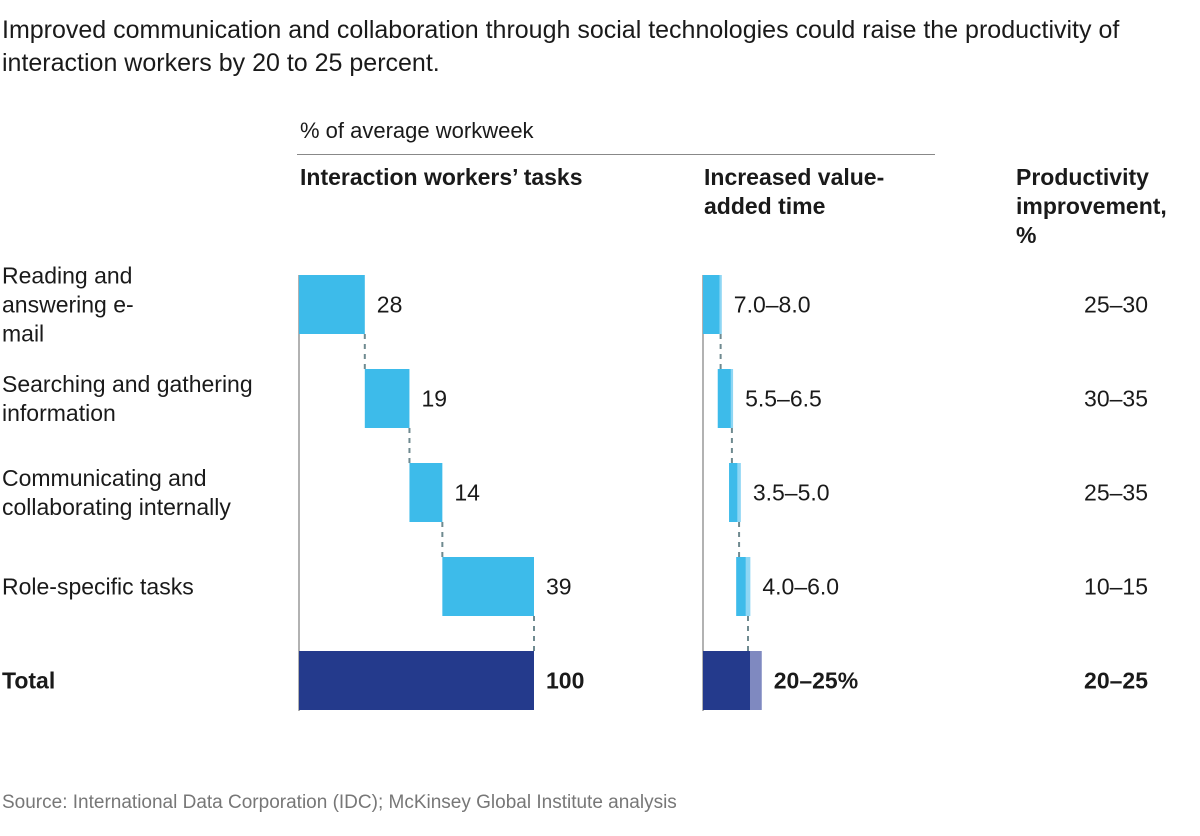  I want to click on value-added-label: 5.5–6.5, so click(783, 399).